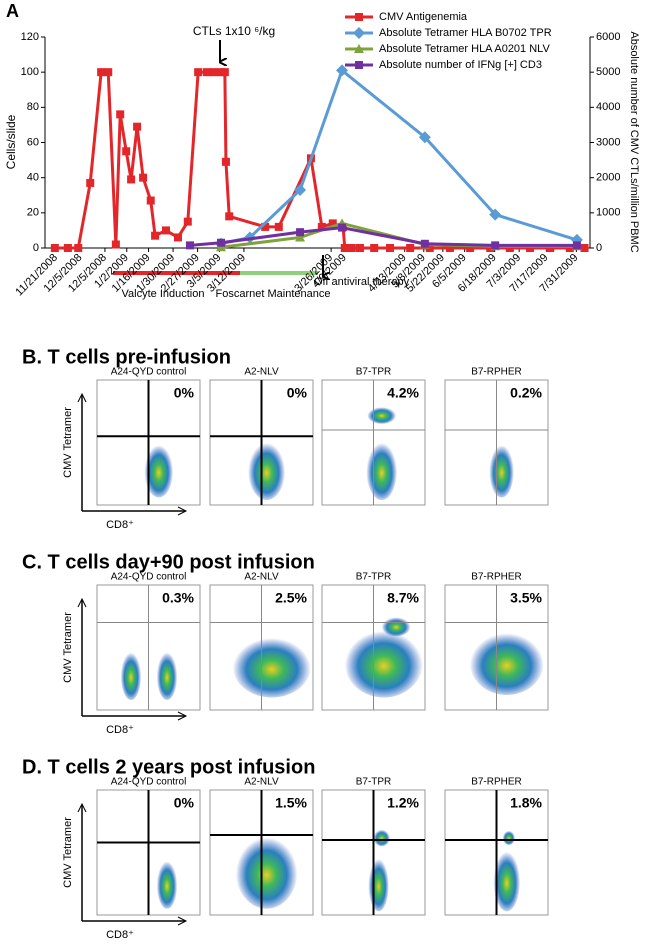 Image resolution: width=645 pixels, height=950 pixels. What do you see at coordinates (163, 294) in the screenshot?
I see `annotation: Valcyte Induction` at bounding box center [163, 294].